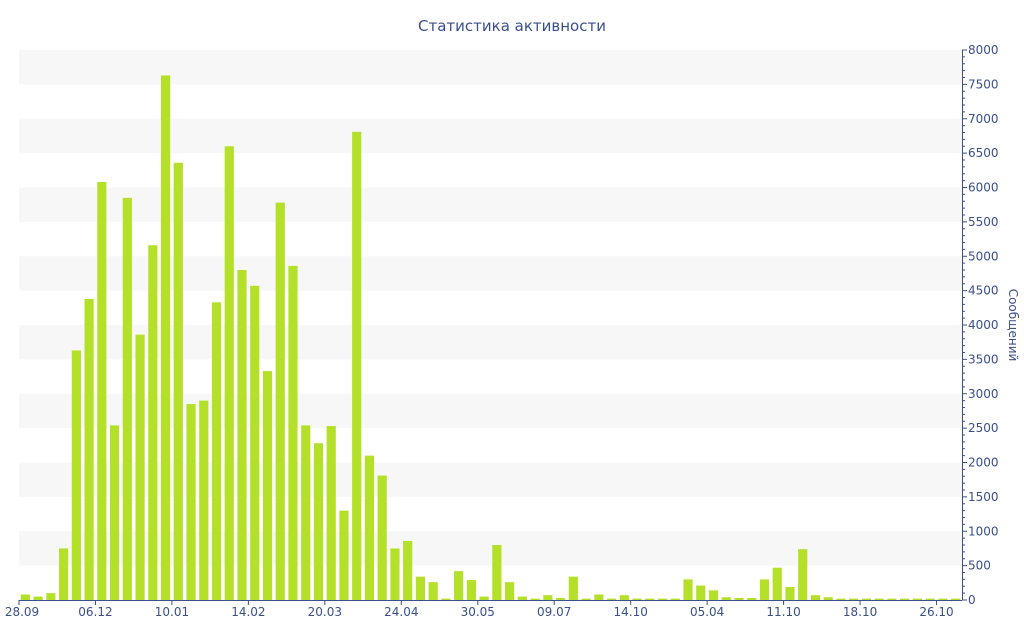 The width and height of the screenshot is (1024, 640). I want to click on x-tick-label: 30.05, so click(478, 612).